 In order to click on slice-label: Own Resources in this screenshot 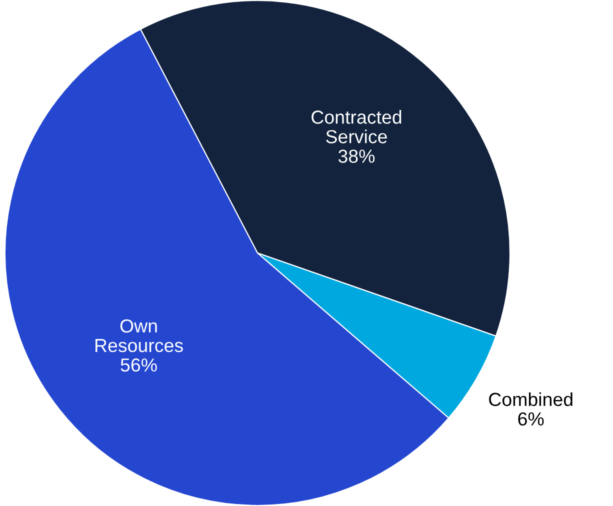, I will do `click(139, 335)`.